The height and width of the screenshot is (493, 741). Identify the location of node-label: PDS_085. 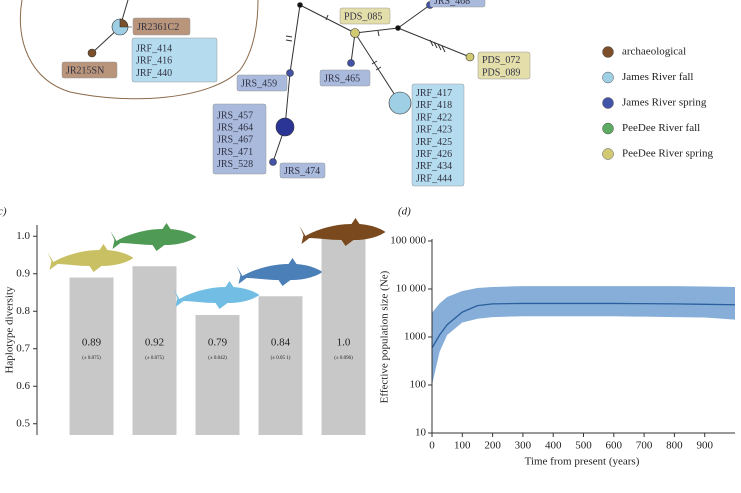
(363, 17).